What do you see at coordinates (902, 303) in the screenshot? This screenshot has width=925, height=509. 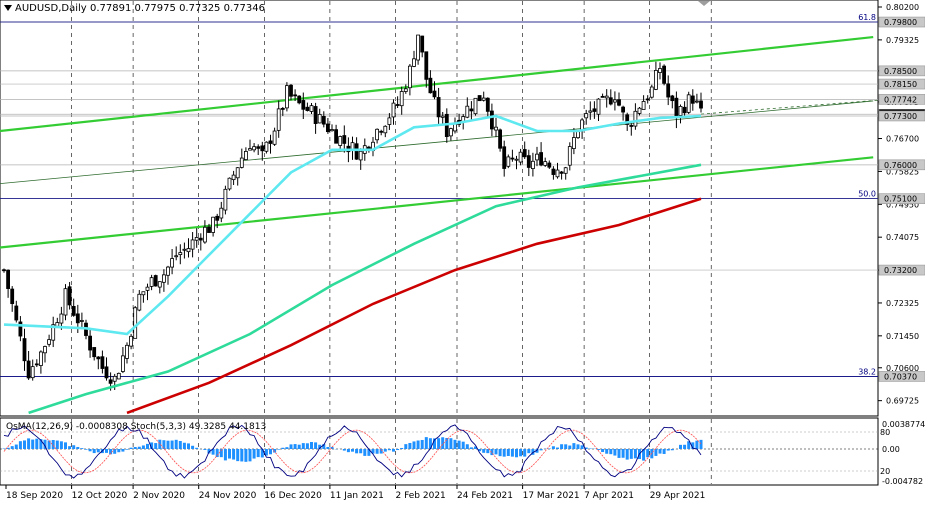 I see `price-tick-label: 0.72325` at bounding box center [902, 303].